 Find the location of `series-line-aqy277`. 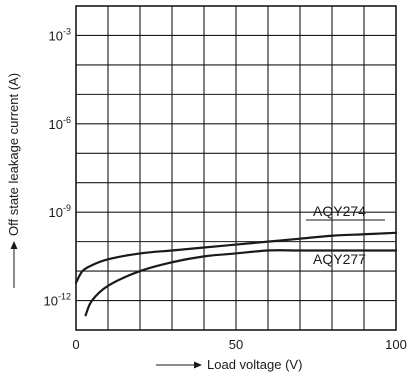

series-line-aqy277 is located at coordinates (241, 283).